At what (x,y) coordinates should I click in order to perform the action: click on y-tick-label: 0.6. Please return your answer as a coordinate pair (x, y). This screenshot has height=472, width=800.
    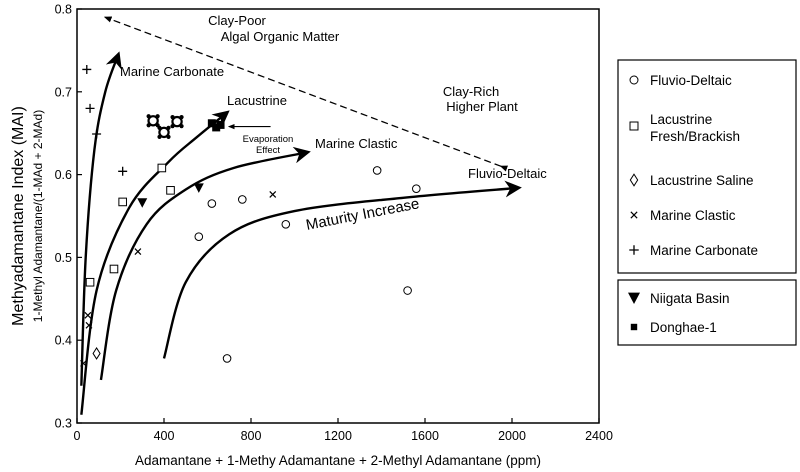
    Looking at the image, I should click on (63, 175).